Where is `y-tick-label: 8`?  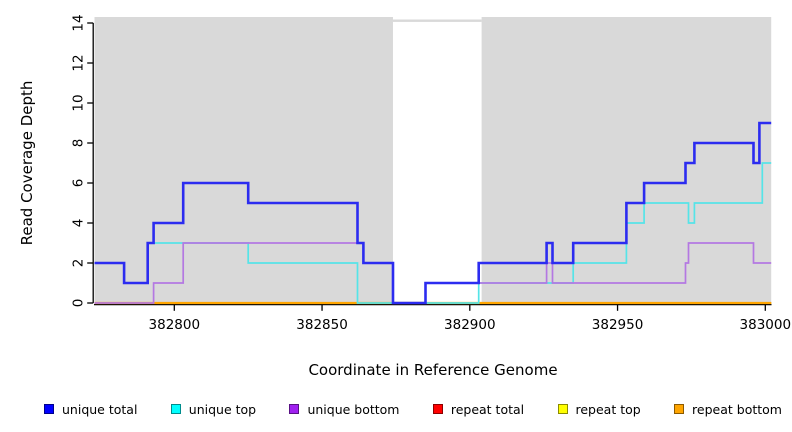
y-tick-label: 8 is located at coordinates (79, 143).